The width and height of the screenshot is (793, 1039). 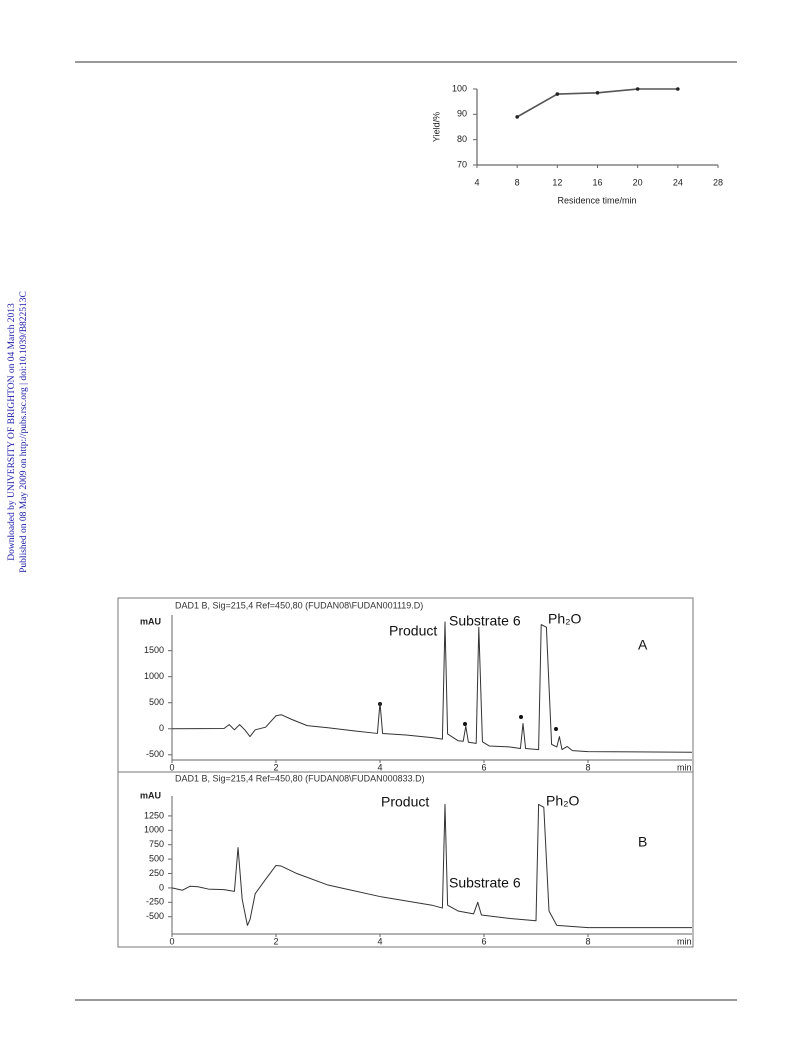 I want to click on y-tick-label: 70, so click(x=462, y=164).